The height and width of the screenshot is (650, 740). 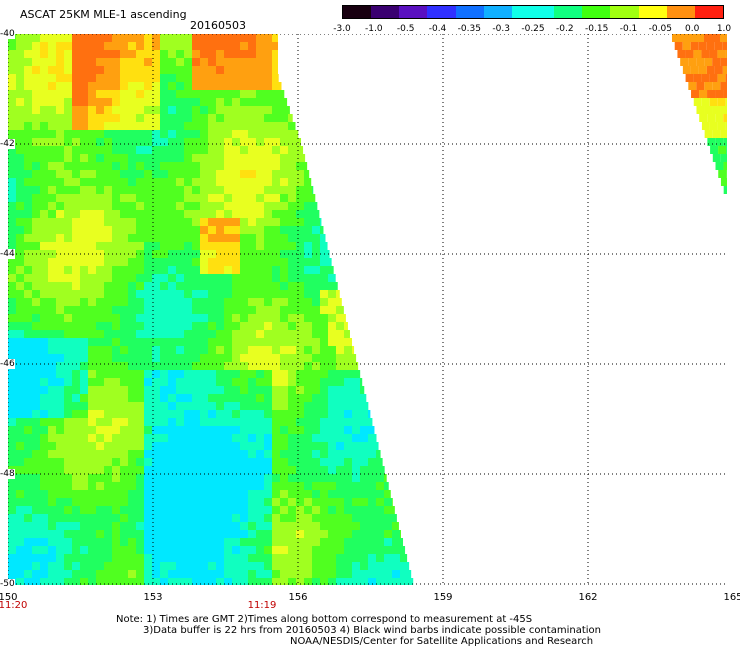 What do you see at coordinates (7, 474) in the screenshot?
I see `lat-tick-label: -48` at bounding box center [7, 474].